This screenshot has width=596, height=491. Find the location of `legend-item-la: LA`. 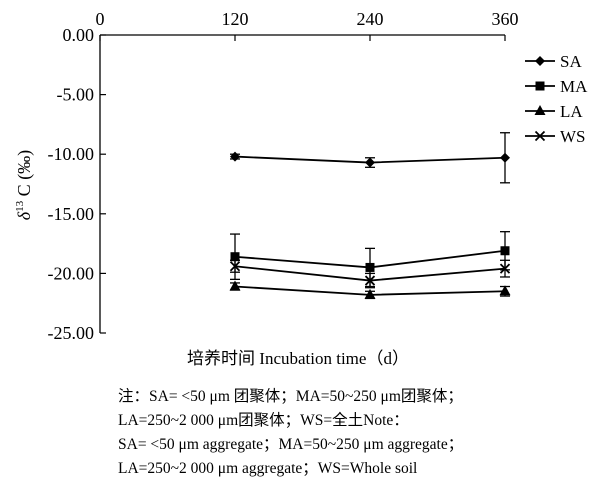

legend-item-la: LA is located at coordinates (554, 111).